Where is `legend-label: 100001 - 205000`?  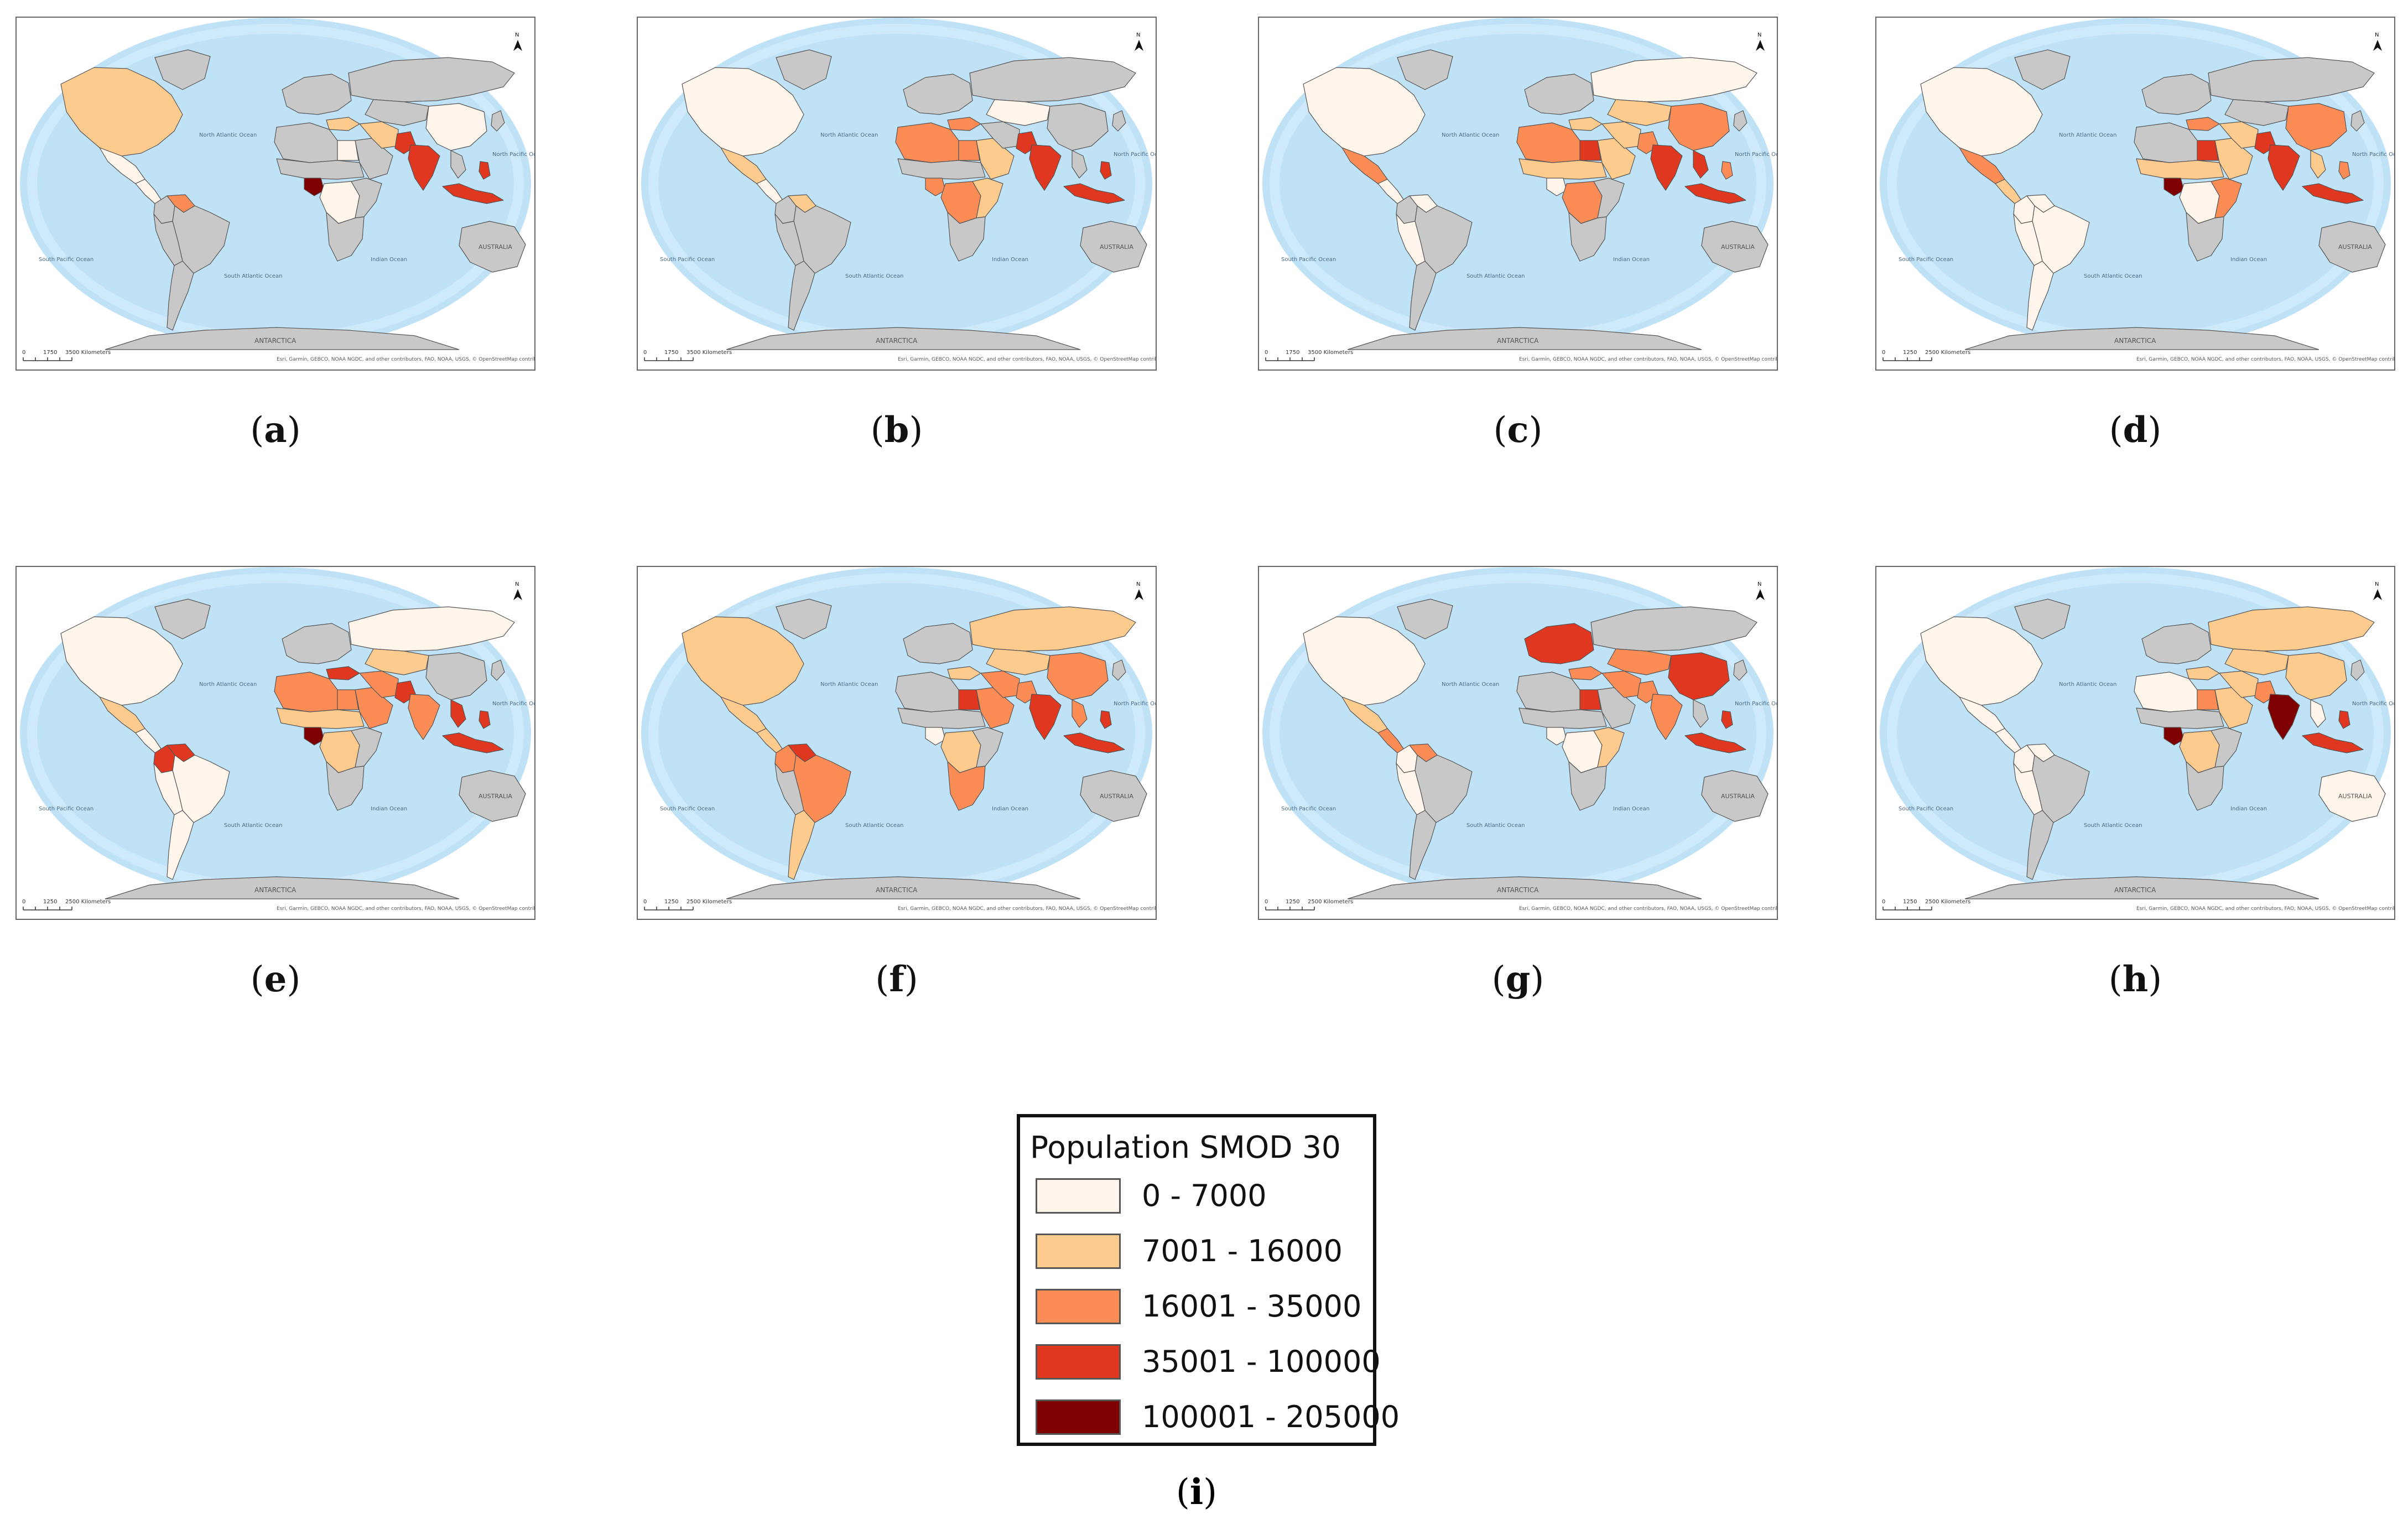 legend-label: 100001 - 205000 is located at coordinates (1271, 1416).